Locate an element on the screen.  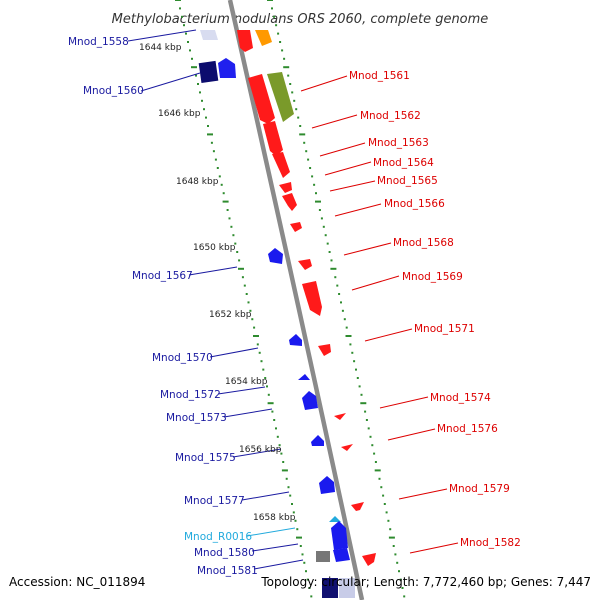
gene-label-mnod-1572: Mnod_1572 is located at coordinates (190, 395).